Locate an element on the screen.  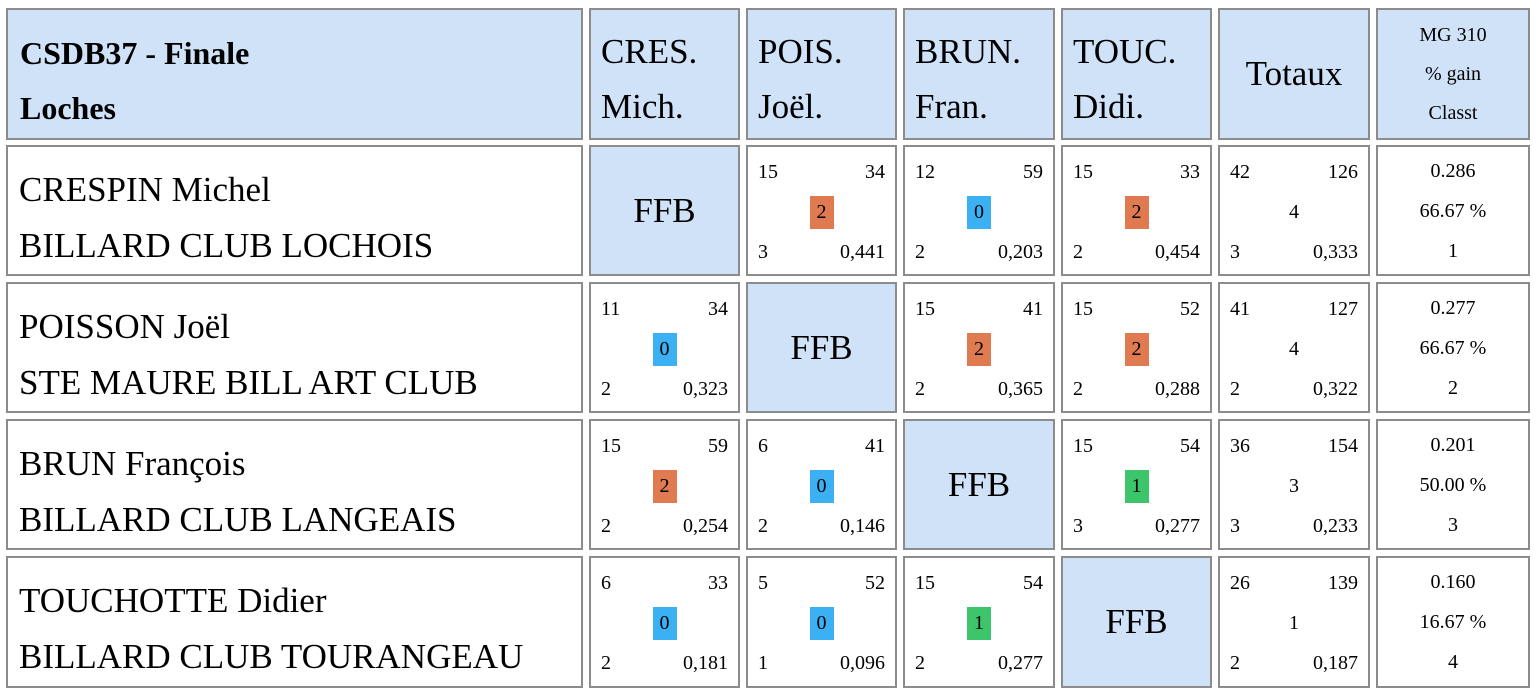
match-high-run: 3 is located at coordinates (1078, 526).